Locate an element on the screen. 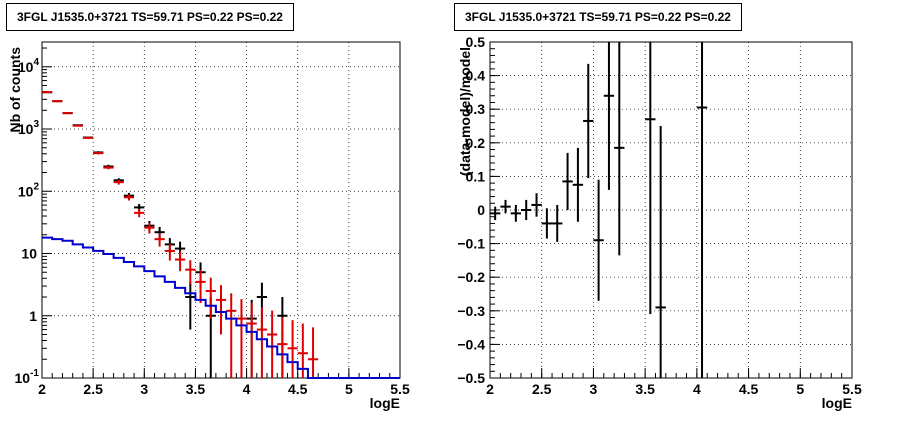 Image resolution: width=898 pixels, height=421 pixels. y-axis-label: (data-model)/model is located at coordinates (465, 111).